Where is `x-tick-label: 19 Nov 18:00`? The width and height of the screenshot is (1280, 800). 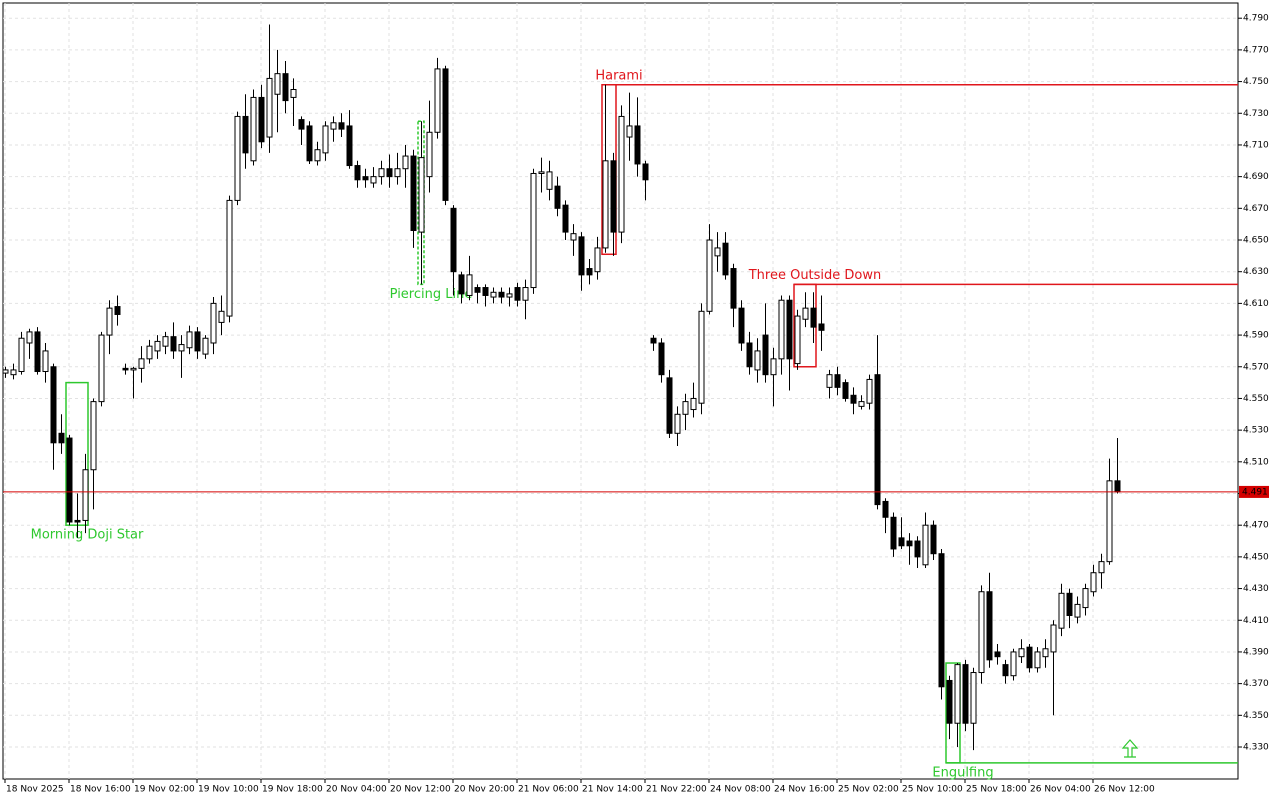
x-tick-label: 19 Nov 18:00 is located at coordinates (292, 790).